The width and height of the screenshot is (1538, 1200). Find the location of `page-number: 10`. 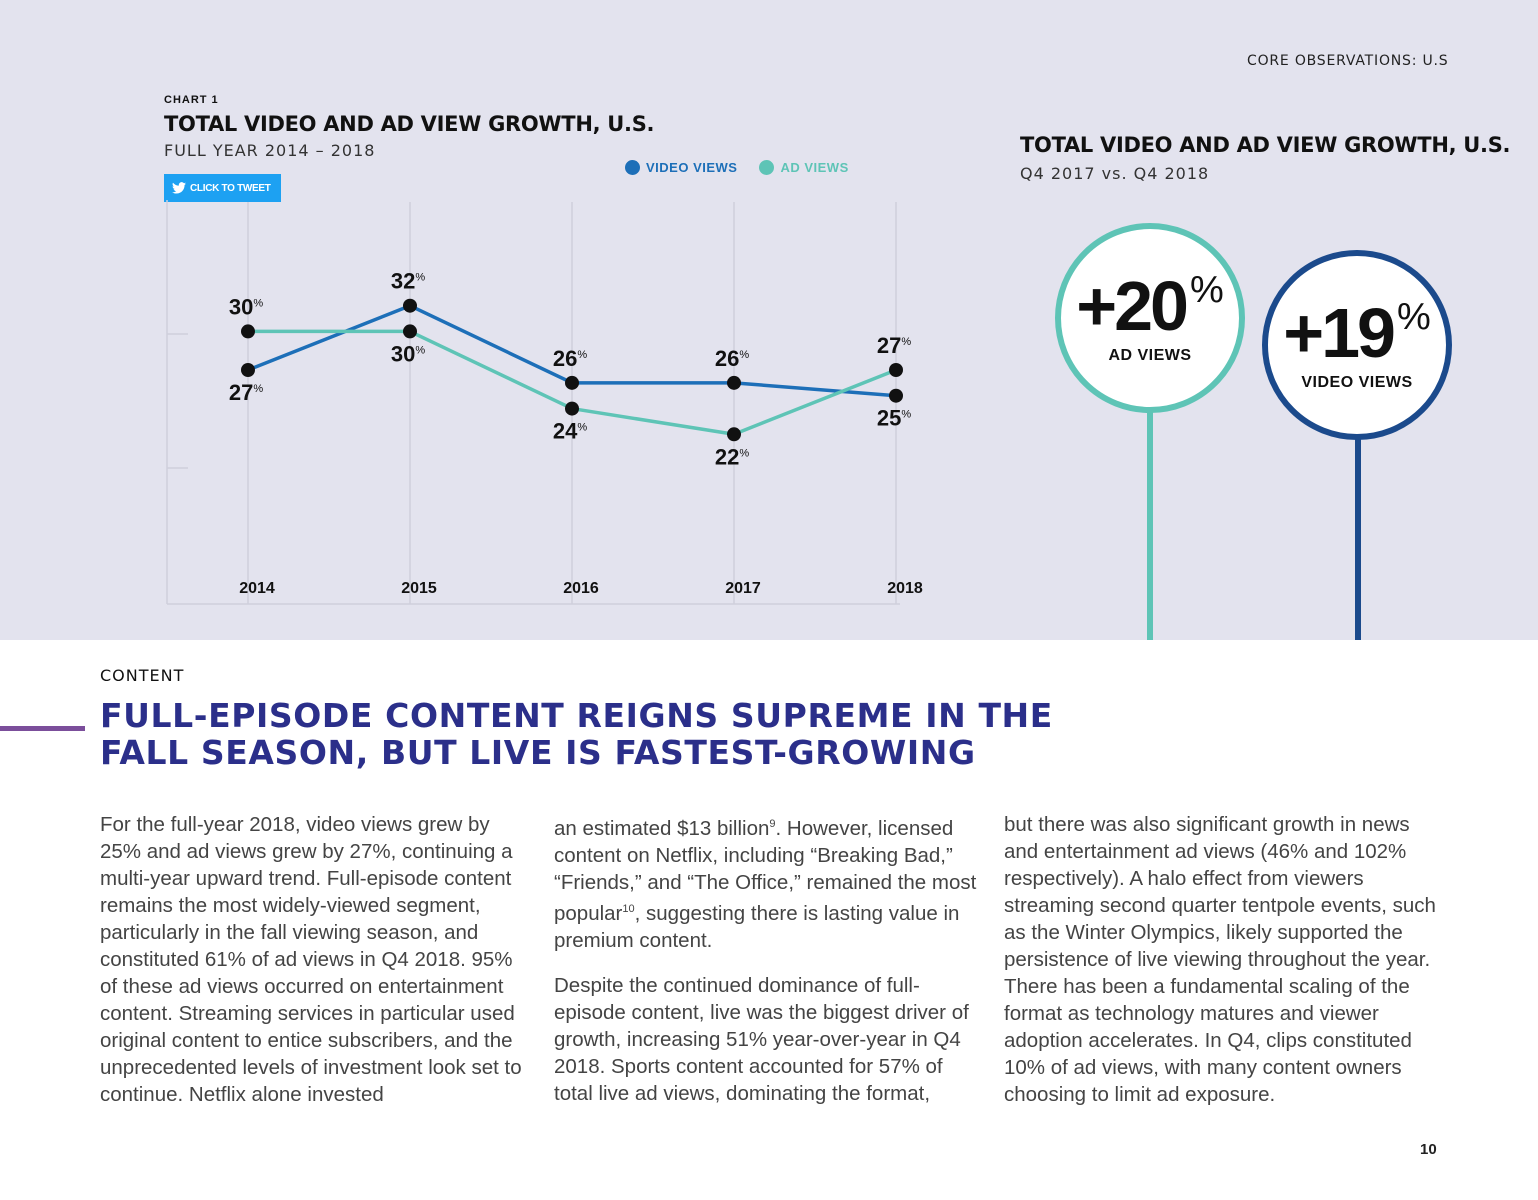

page-number: 10 is located at coordinates (1428, 1149).